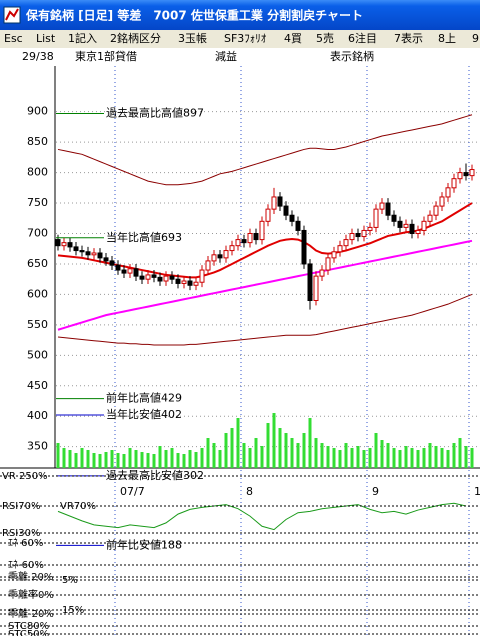 This screenshot has height=636, width=480. Describe the element at coordinates (37, 385) in the screenshot. I see `y-tick-label: 450` at that location.